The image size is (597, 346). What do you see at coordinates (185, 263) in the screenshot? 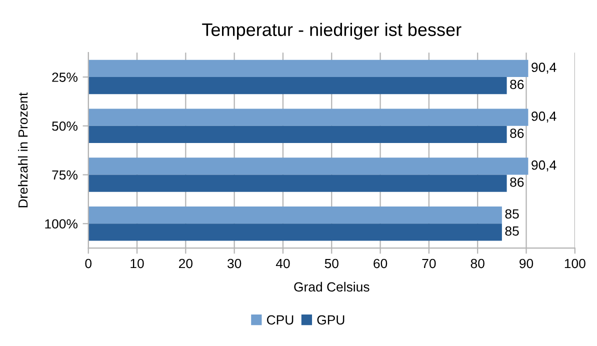
I see `x-tick-label: 20` at bounding box center [185, 263].